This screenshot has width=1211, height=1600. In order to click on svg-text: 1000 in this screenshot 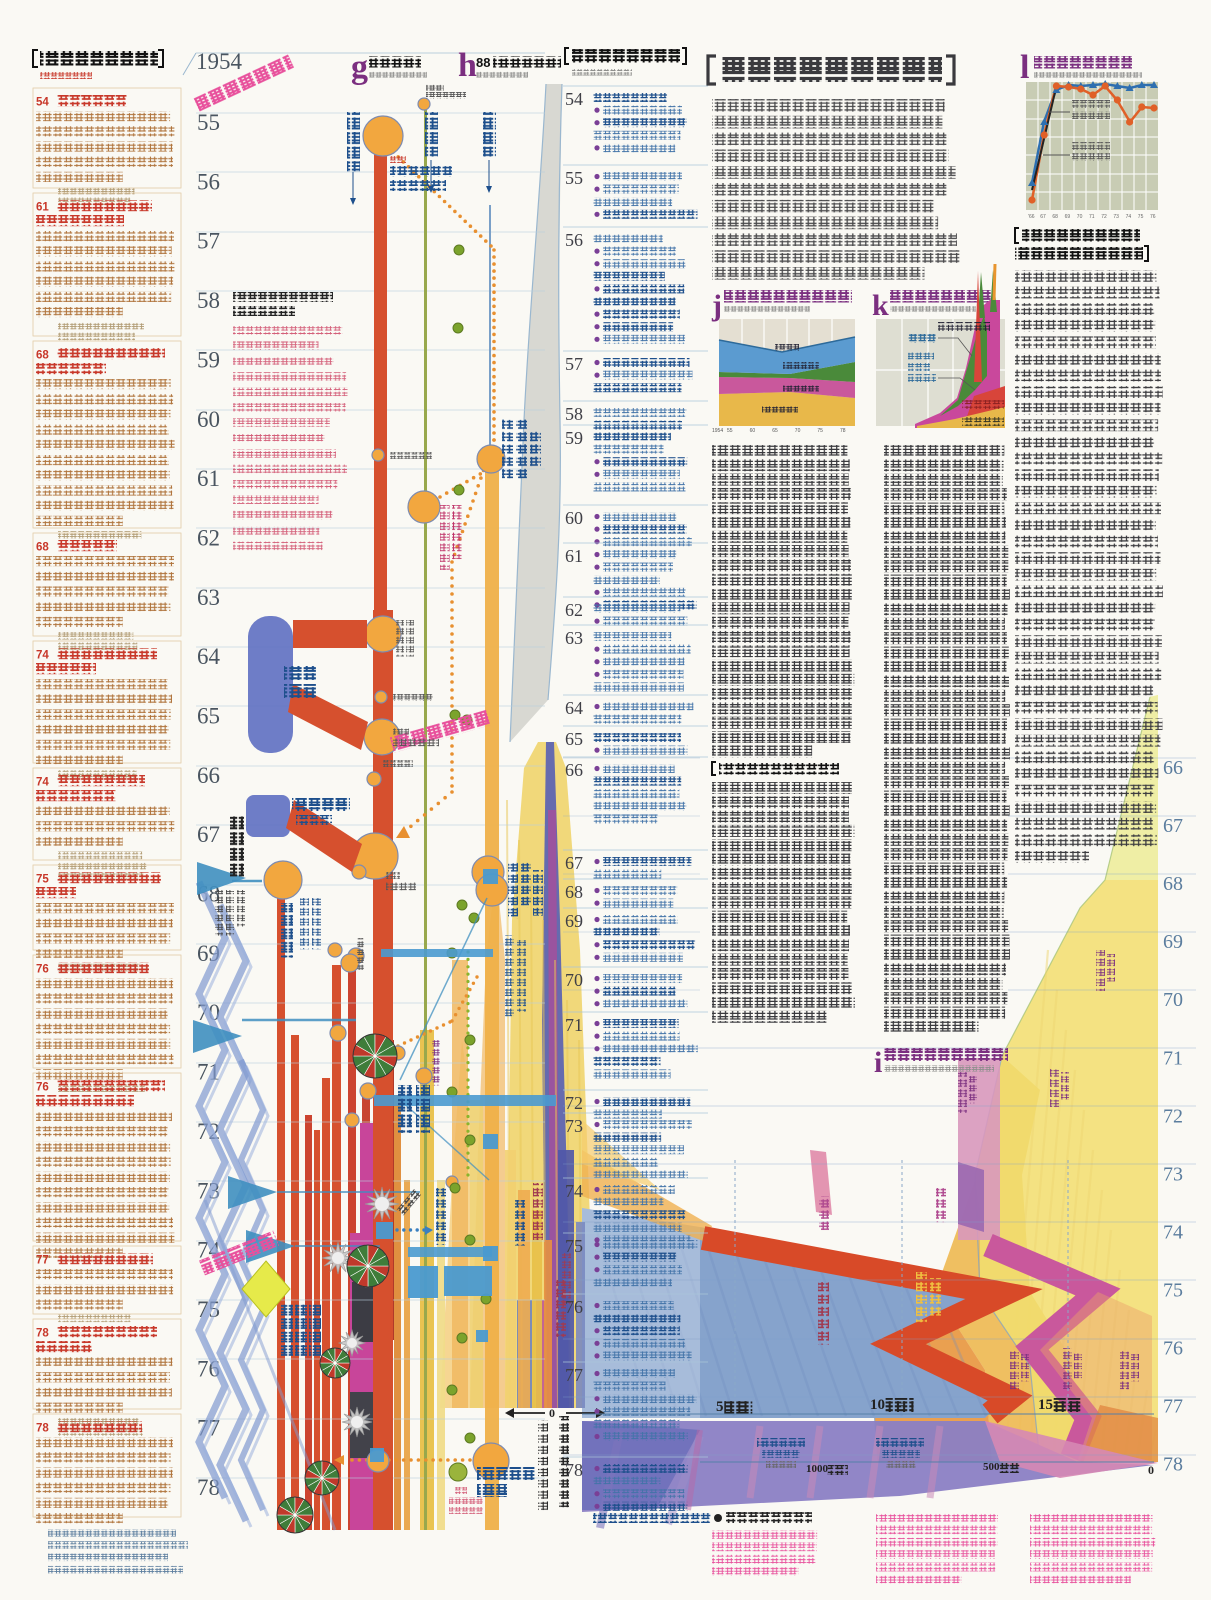, I will do `click(817, 1469)`.